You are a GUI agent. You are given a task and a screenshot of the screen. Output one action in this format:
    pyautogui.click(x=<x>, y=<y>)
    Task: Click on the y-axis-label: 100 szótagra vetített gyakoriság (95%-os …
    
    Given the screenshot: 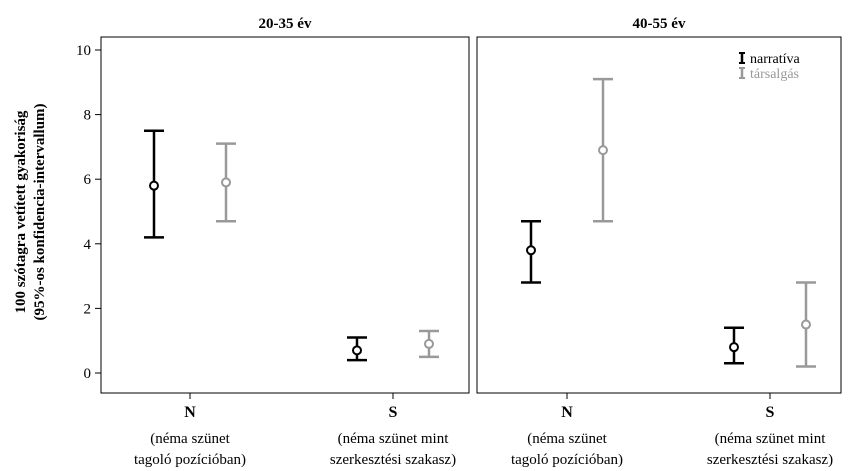 What is the action you would take?
    pyautogui.click(x=30, y=211)
    